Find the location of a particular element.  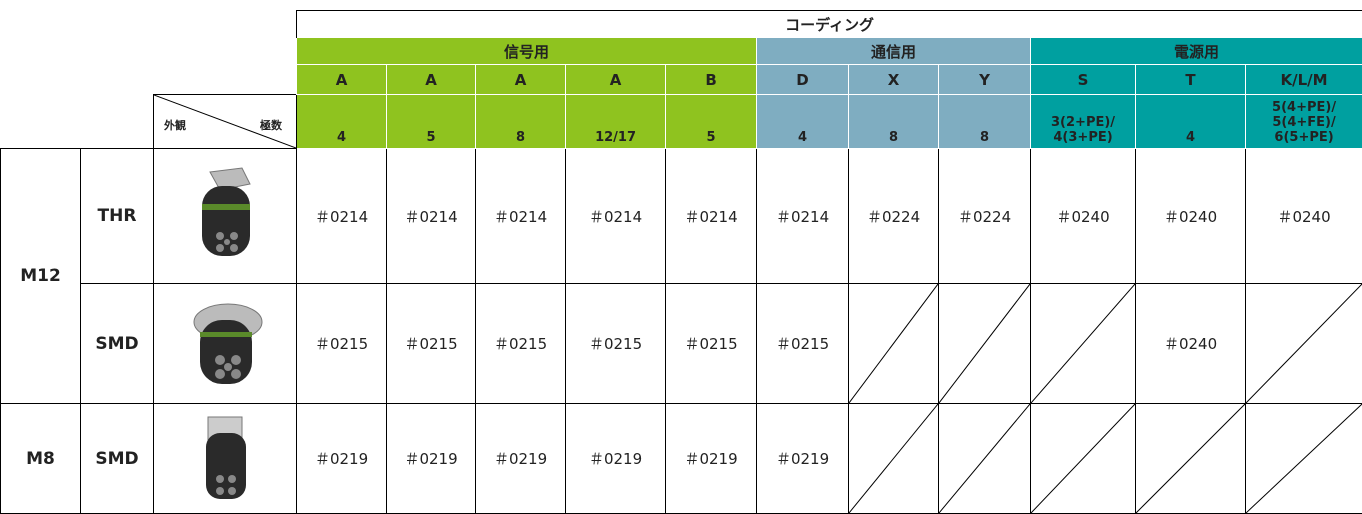

table-row: コーディング is located at coordinates (681, 24).